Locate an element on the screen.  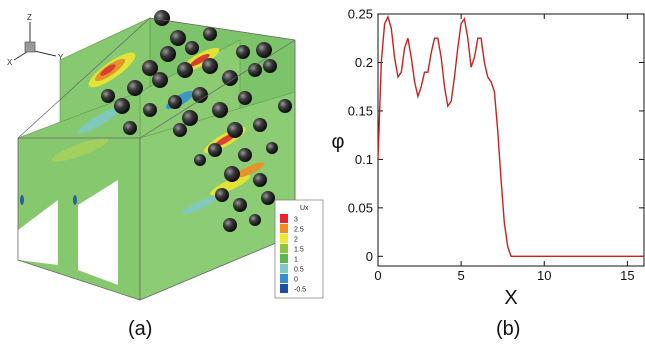
legend-level-label: 0.5 is located at coordinates (299, 270).